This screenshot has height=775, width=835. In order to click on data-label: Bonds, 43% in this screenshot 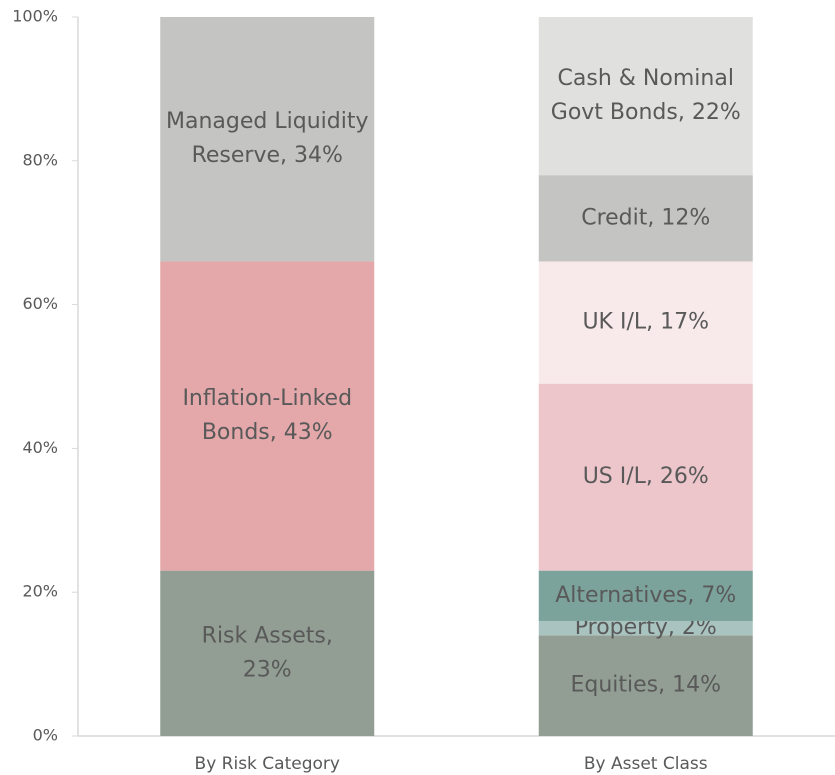, I will do `click(267, 432)`.